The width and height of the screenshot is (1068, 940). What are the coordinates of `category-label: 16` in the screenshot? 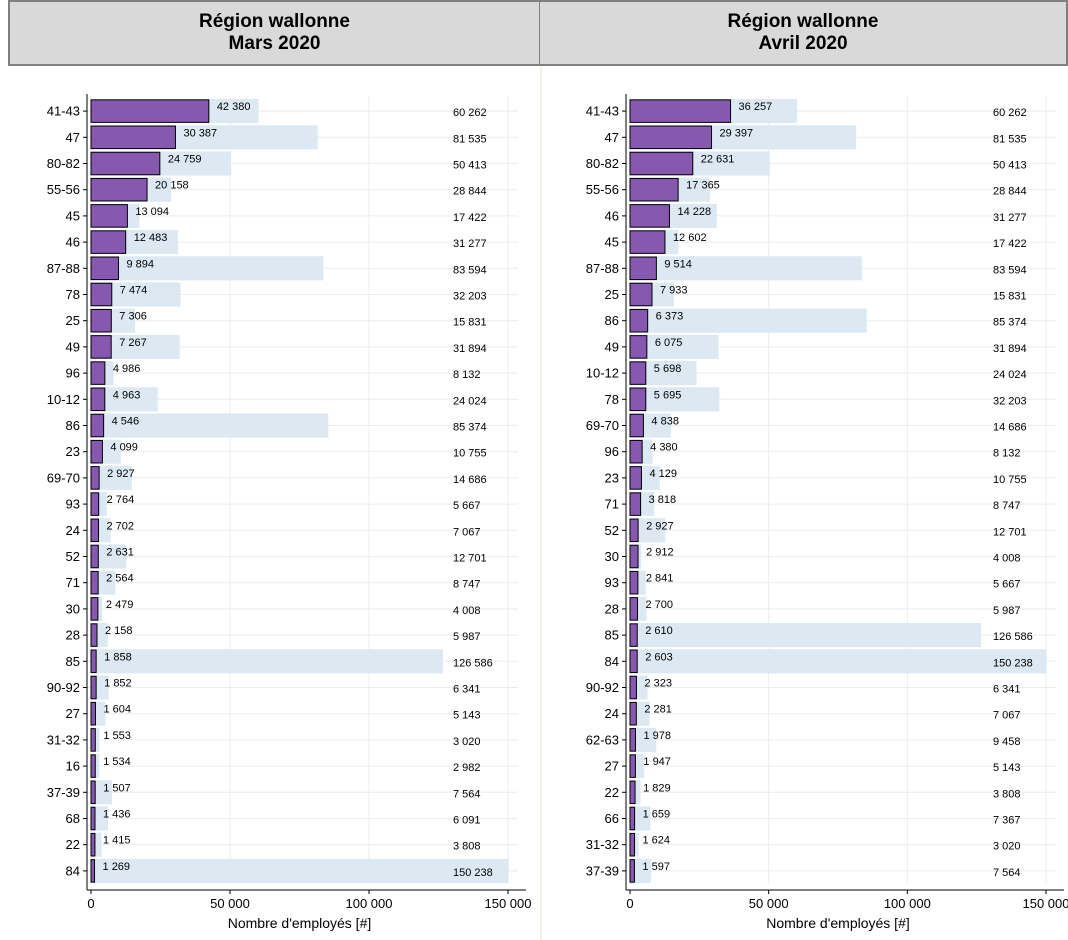 It's located at (73, 766).